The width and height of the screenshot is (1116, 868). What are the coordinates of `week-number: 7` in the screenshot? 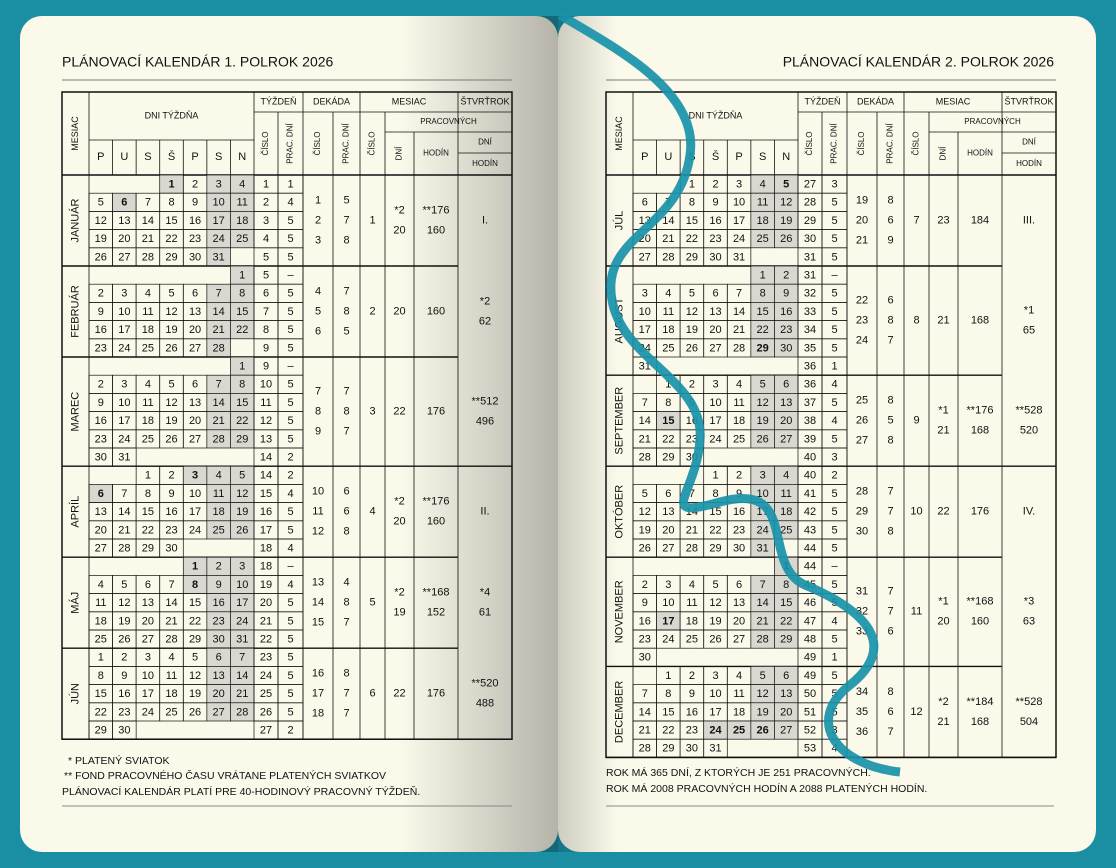 It's located at (266, 312).